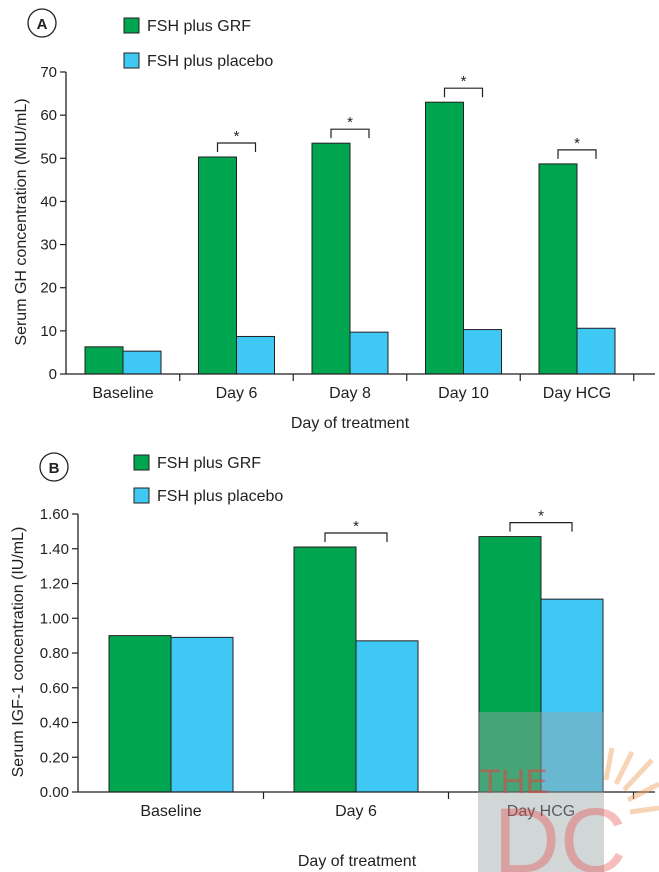 Image resolution: width=659 pixels, height=872 pixels. Describe the element at coordinates (141, 495) in the screenshot. I see `legend-b-swatch-placebo` at that location.